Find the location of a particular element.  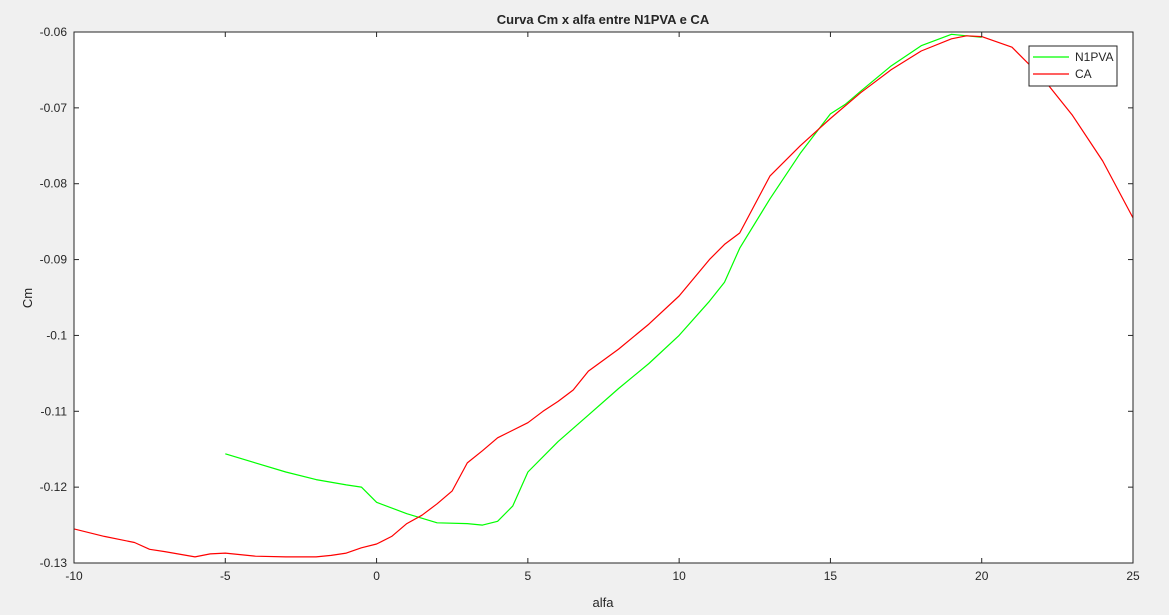

x-tick-label: 25 is located at coordinates (1133, 576).